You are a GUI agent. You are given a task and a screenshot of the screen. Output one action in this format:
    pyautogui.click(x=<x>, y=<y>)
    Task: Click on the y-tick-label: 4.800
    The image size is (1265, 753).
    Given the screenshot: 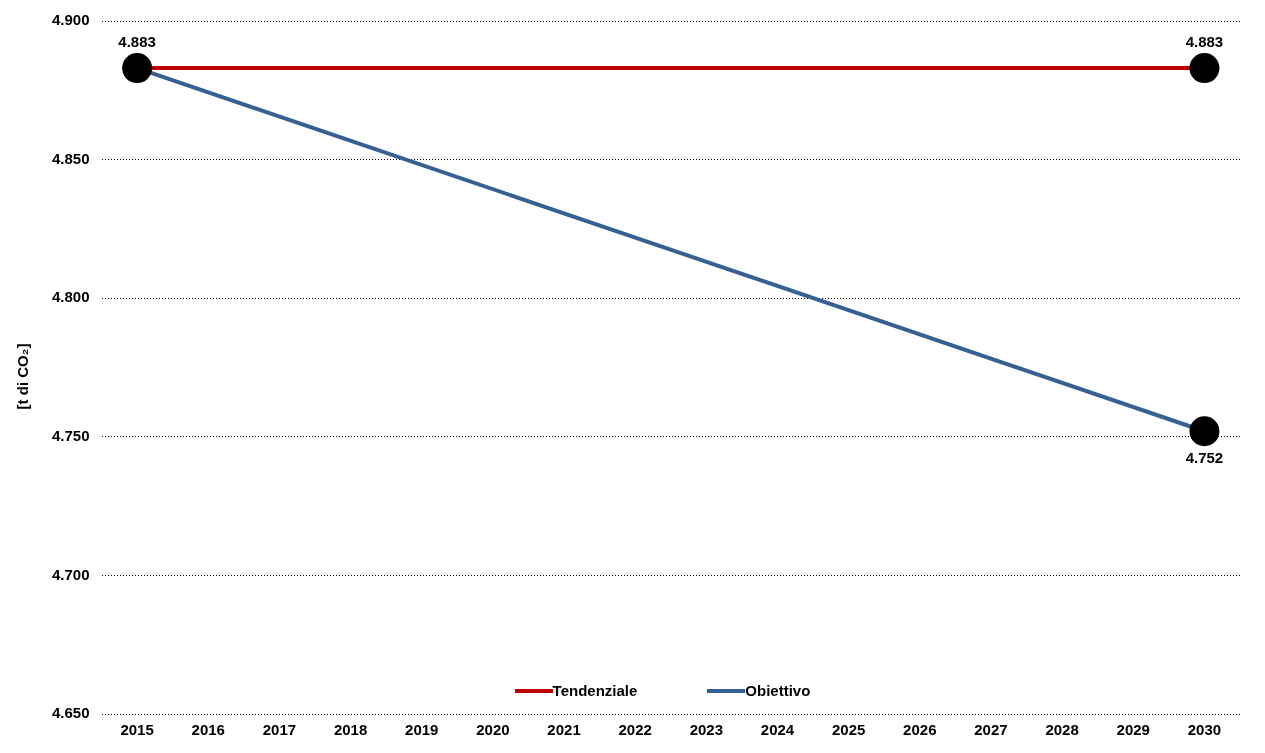 What is the action you would take?
    pyautogui.click(x=70, y=297)
    